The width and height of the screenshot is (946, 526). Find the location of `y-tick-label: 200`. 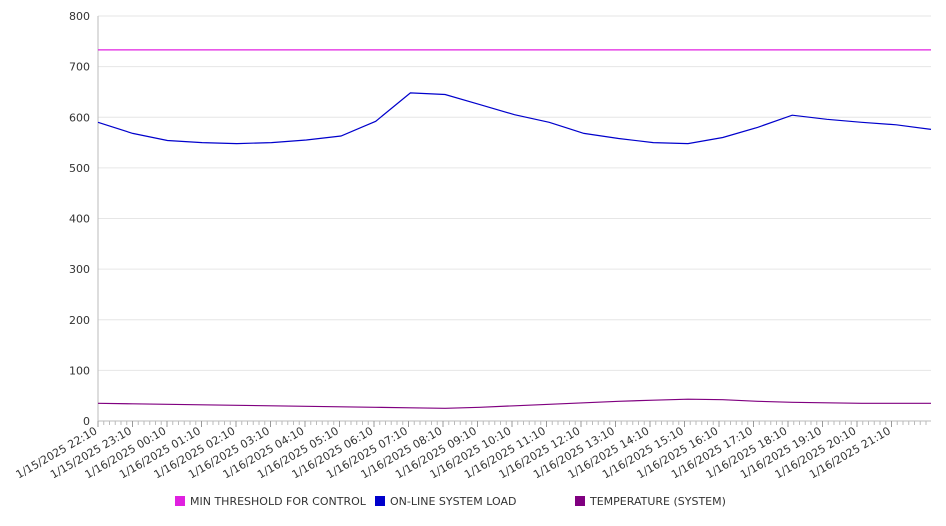

y-tick-label: 200 is located at coordinates (79, 320).